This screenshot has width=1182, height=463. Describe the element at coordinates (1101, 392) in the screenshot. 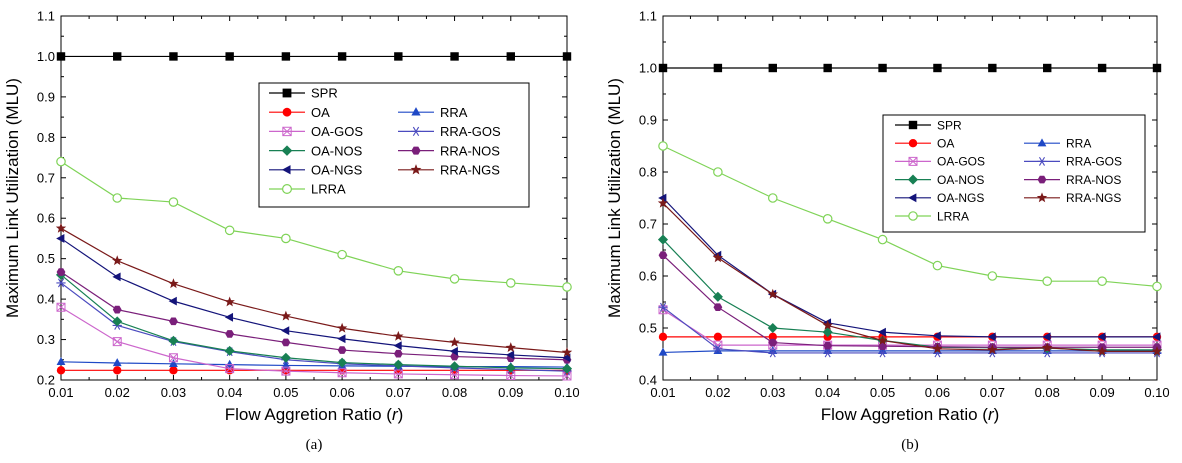

I see `x-tick-label: 0.09` at that location.